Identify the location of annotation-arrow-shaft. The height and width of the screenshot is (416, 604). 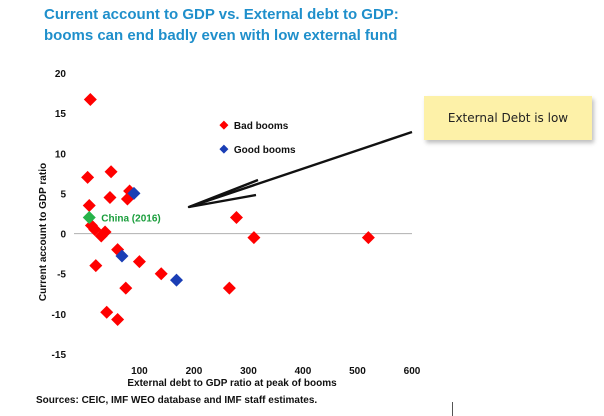
(300, 169).